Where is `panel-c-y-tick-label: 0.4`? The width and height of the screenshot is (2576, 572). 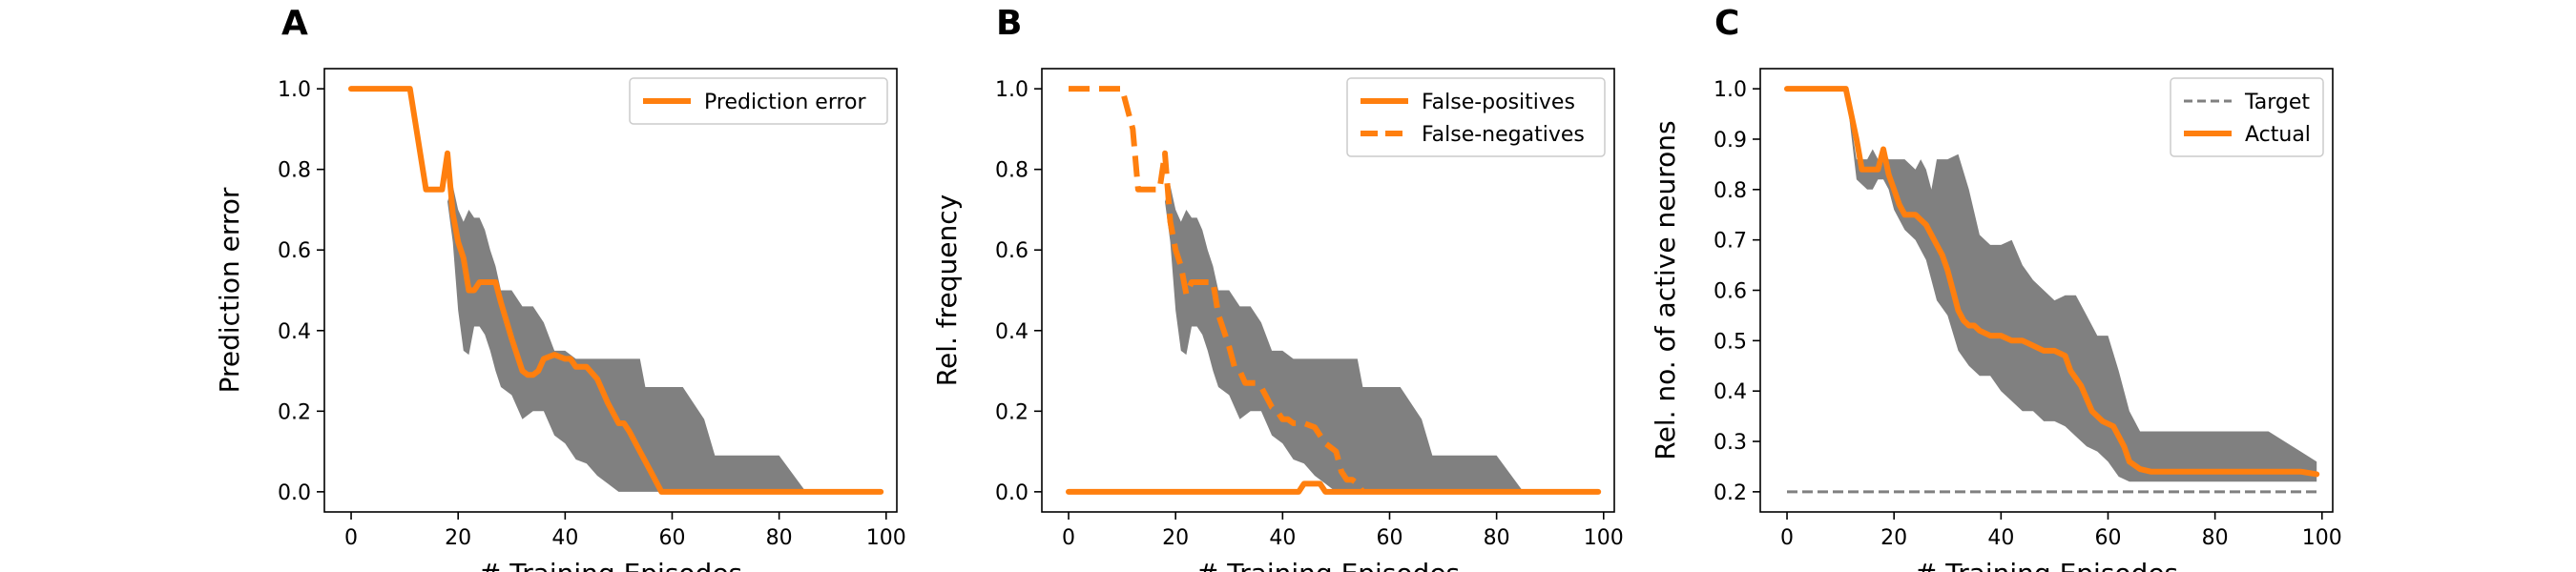 panel-c-y-tick-label: 0.4 is located at coordinates (1730, 392).